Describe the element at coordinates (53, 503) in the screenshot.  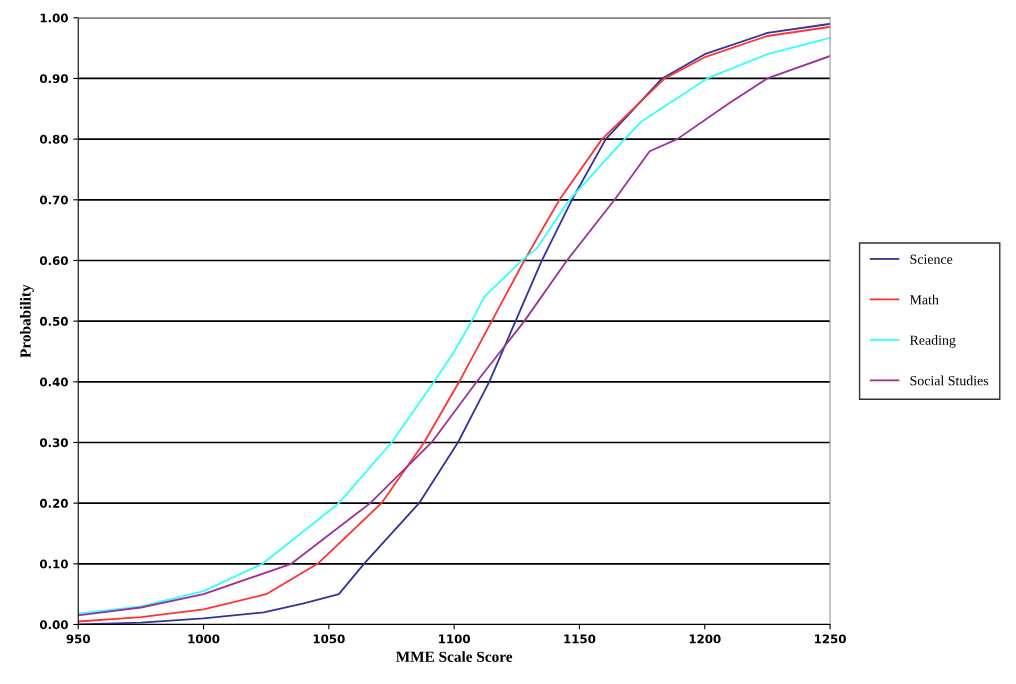
I see `y-tick-label: 0.20` at that location.